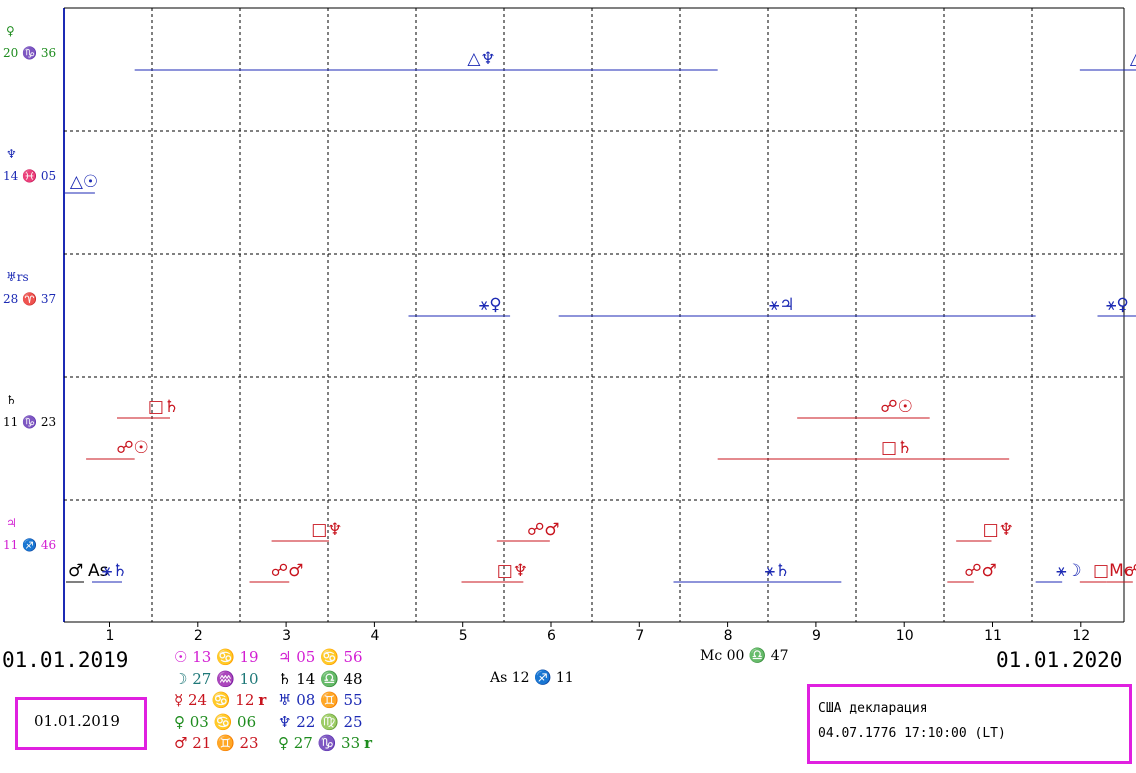 This screenshot has height=773, width=1136. I want to click on start-date: 01.01.2019, so click(65, 660).